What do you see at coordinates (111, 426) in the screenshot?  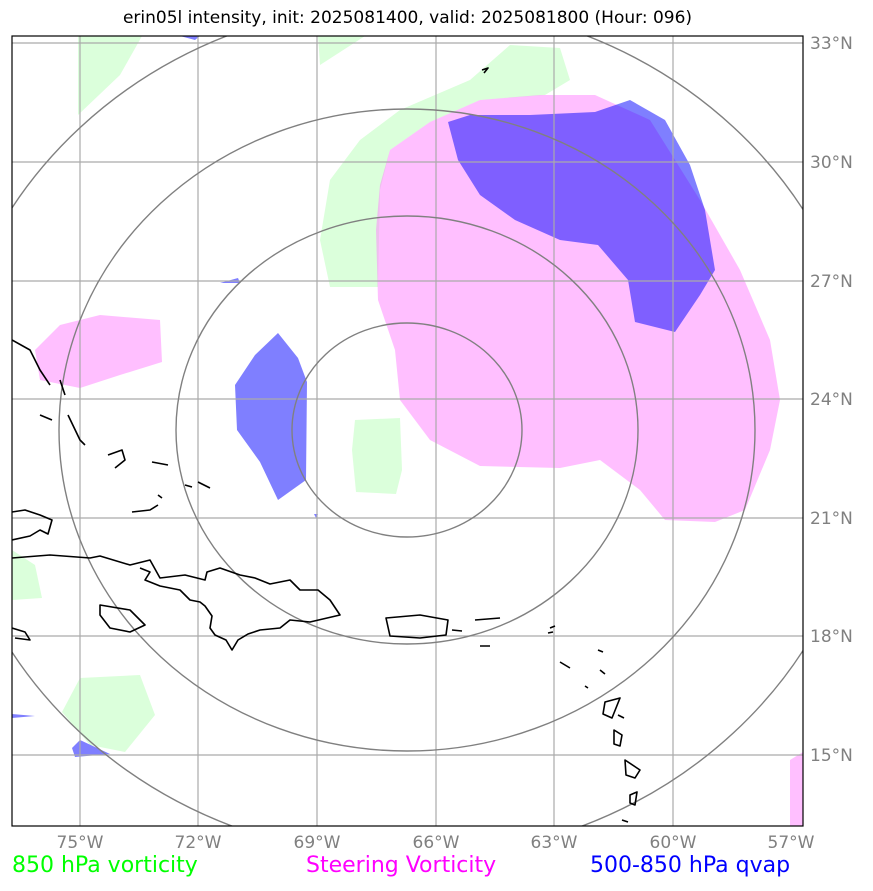 I see `coastline-bahamas` at bounding box center [111, 426].